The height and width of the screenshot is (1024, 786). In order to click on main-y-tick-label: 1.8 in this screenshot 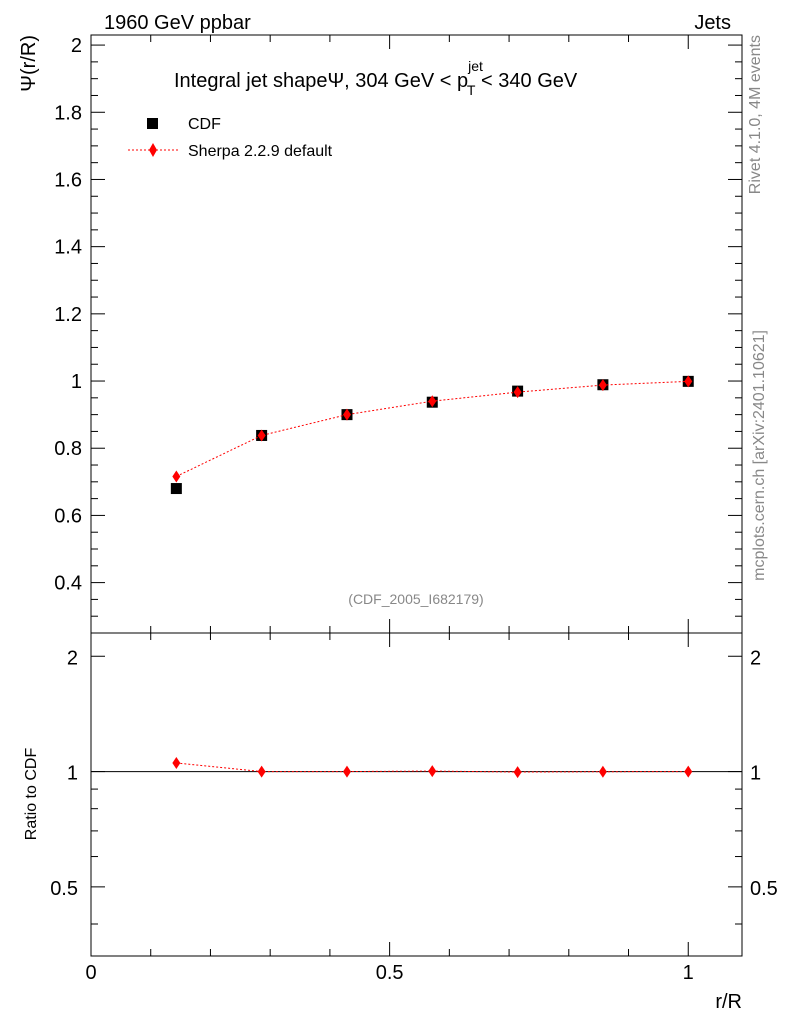, I will do `click(68, 113)`.